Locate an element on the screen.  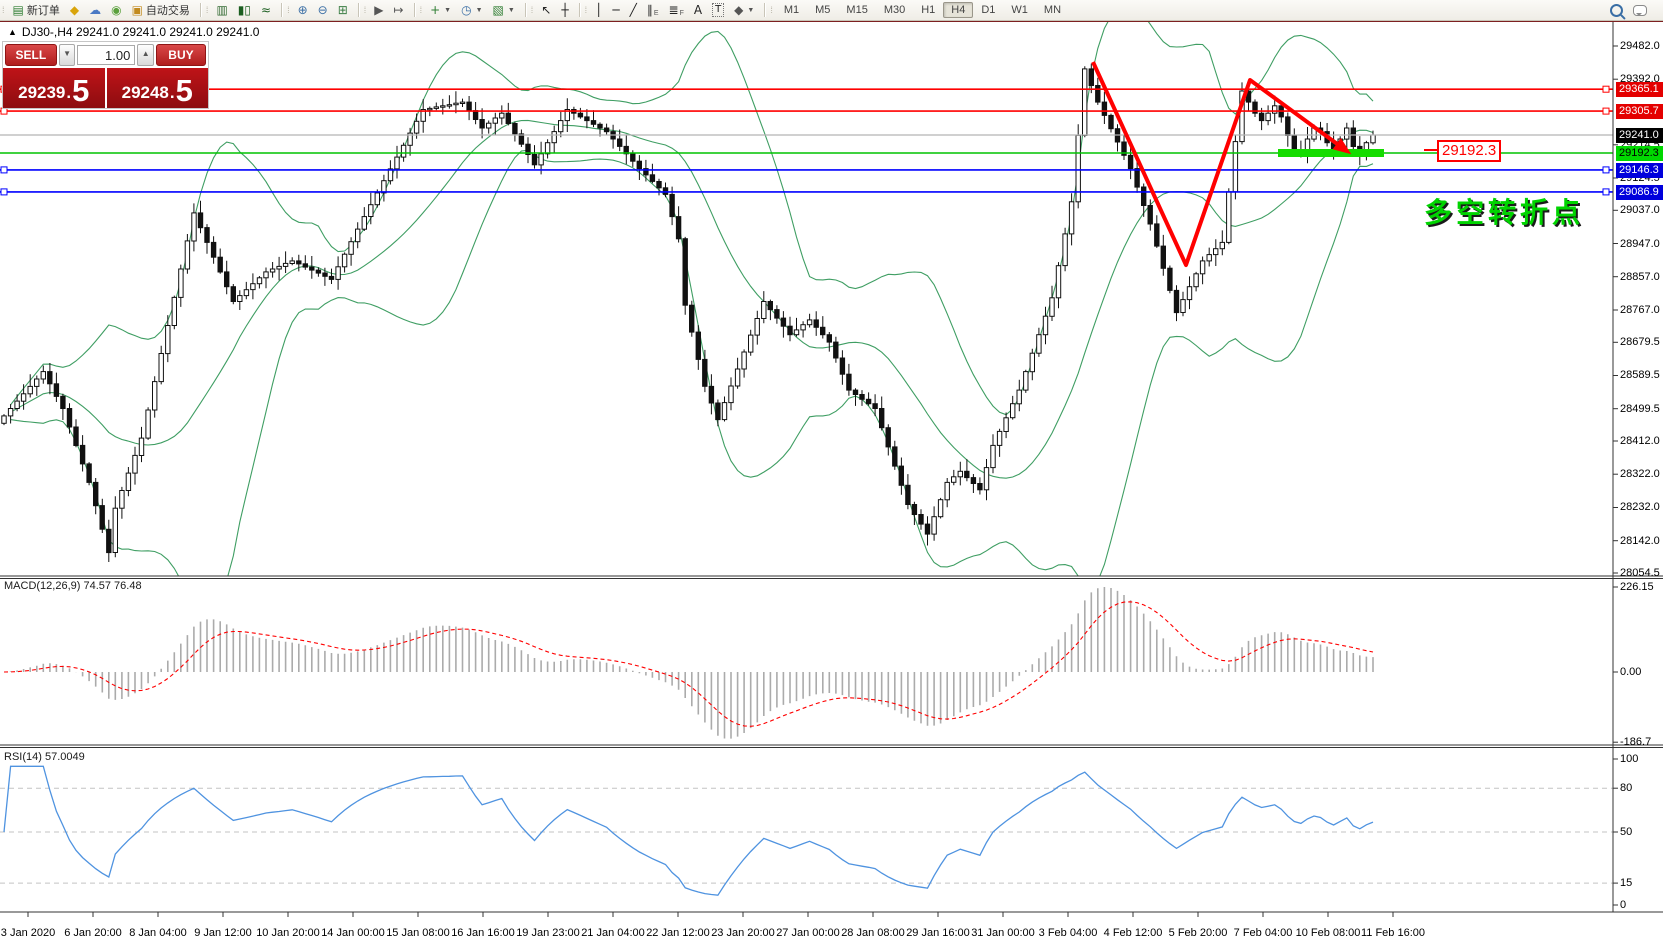
price-badge-29192.3: 29192.3 is located at coordinates (1639, 153).